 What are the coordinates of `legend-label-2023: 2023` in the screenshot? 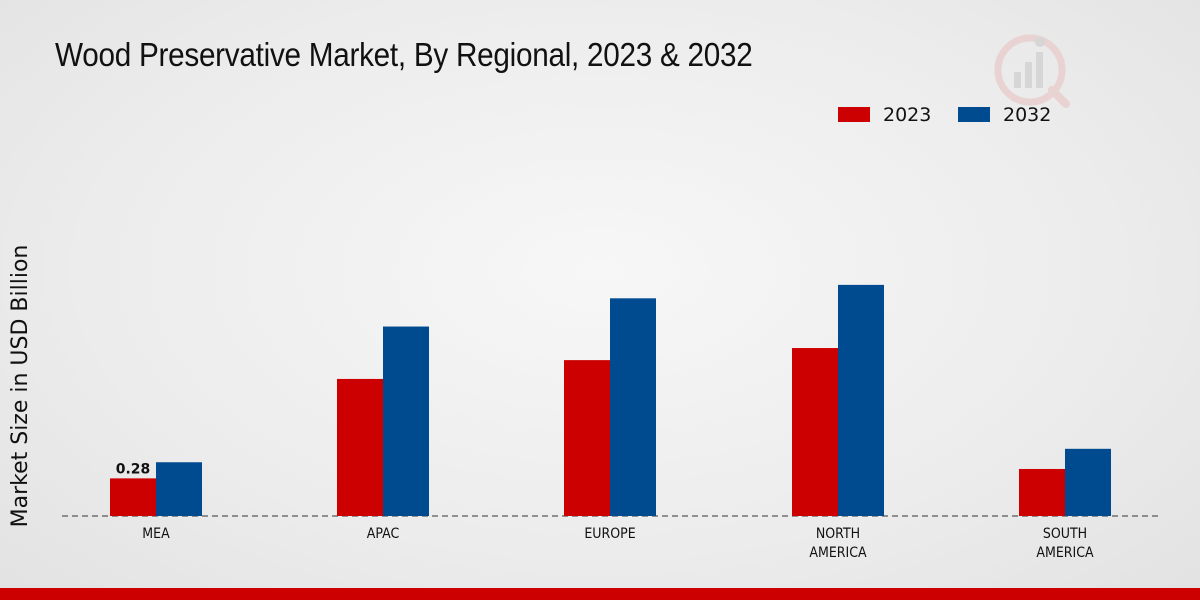 It's located at (907, 115).